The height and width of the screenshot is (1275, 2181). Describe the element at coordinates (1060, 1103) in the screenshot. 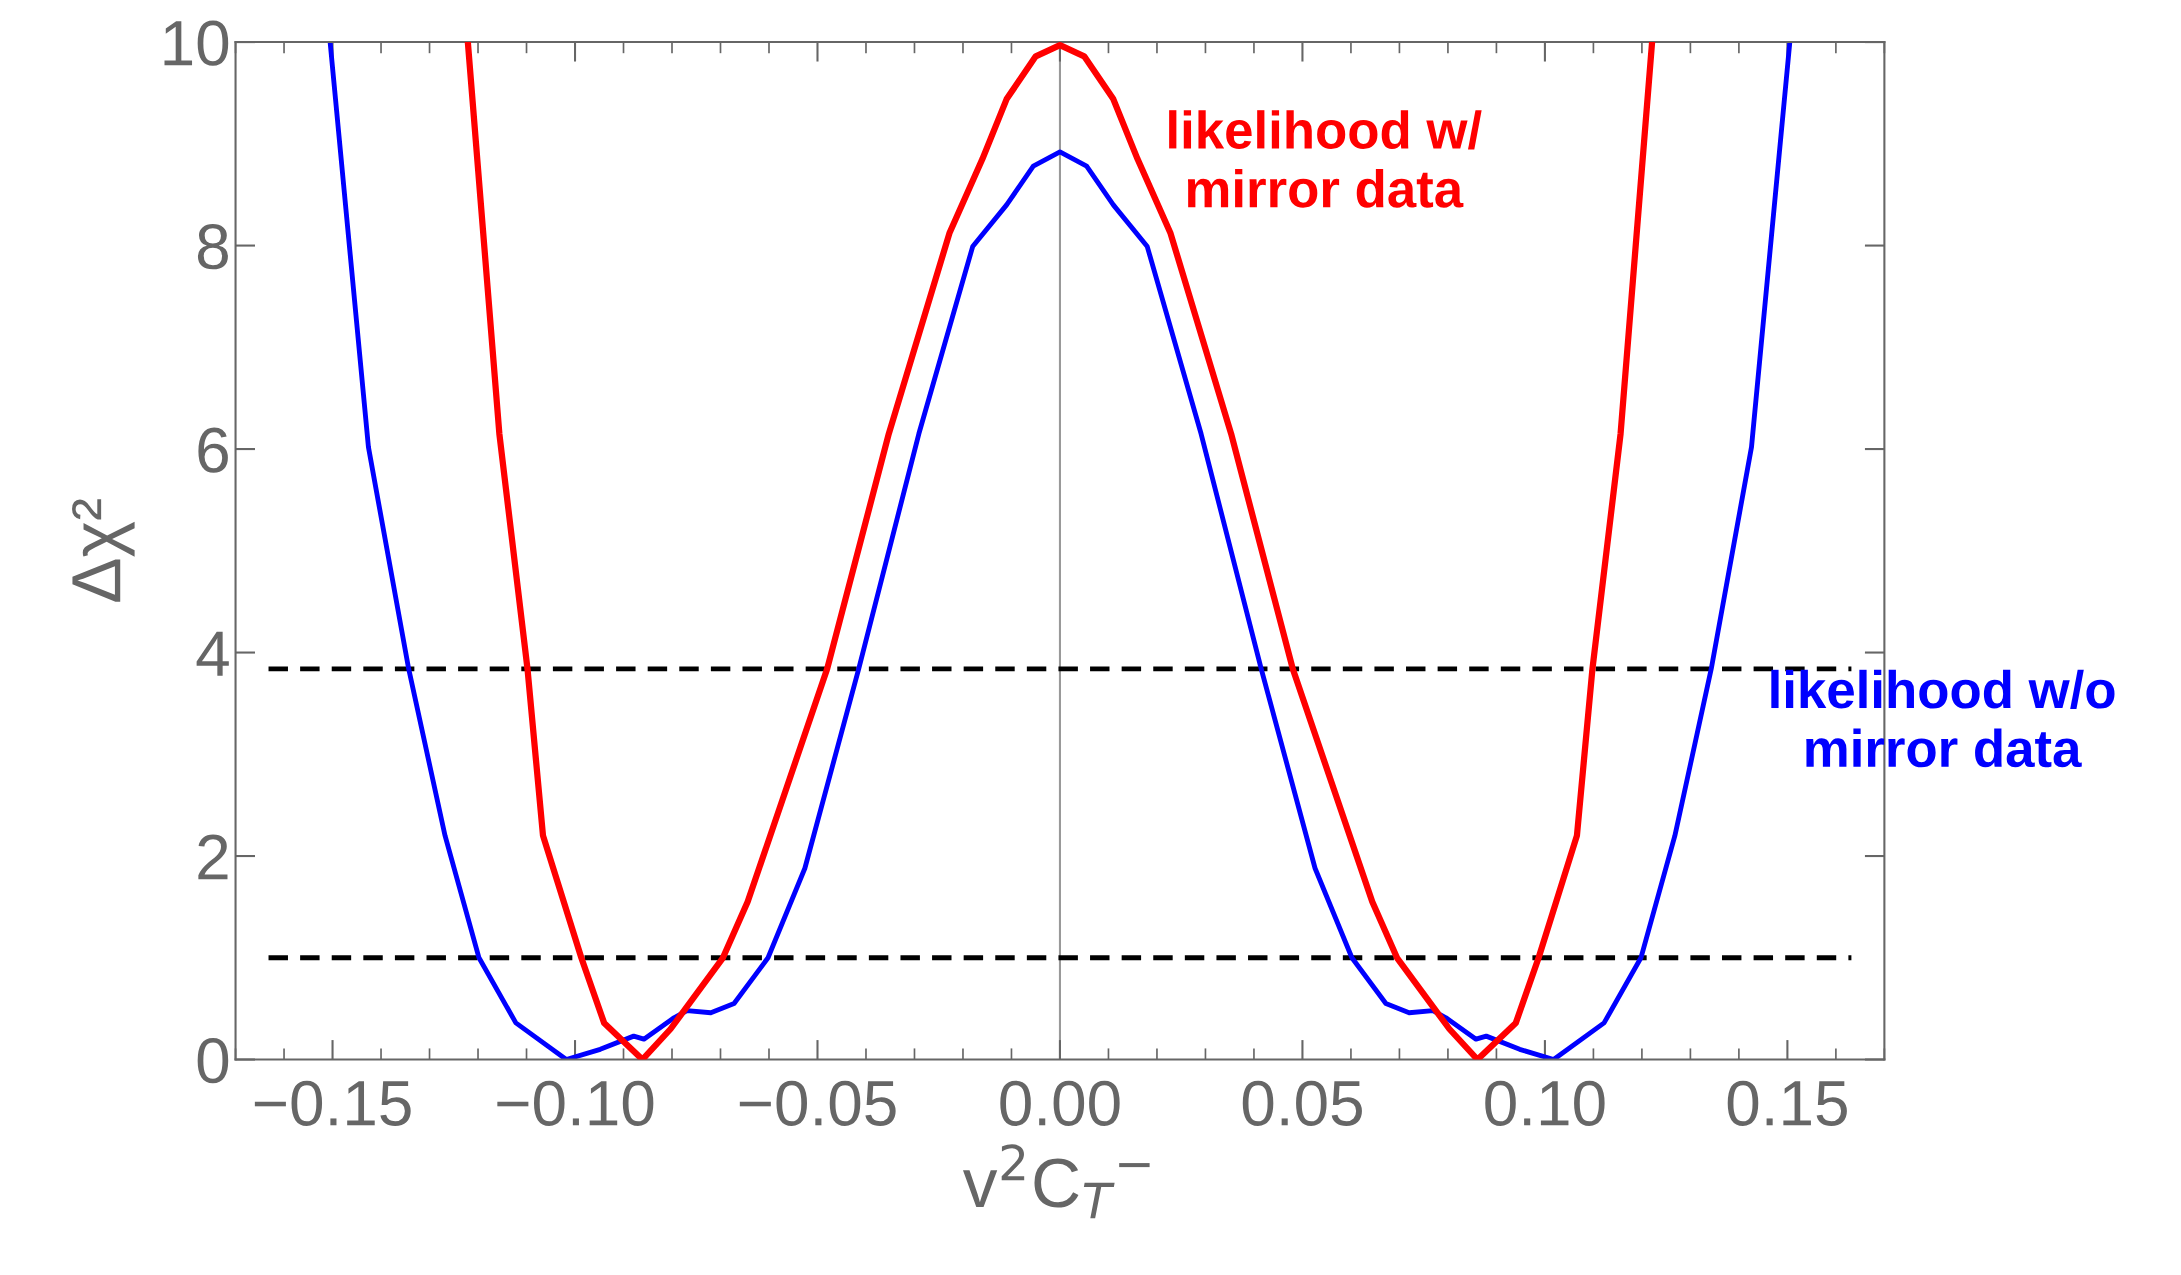

I see `x-tick-label: 0.00` at that location.